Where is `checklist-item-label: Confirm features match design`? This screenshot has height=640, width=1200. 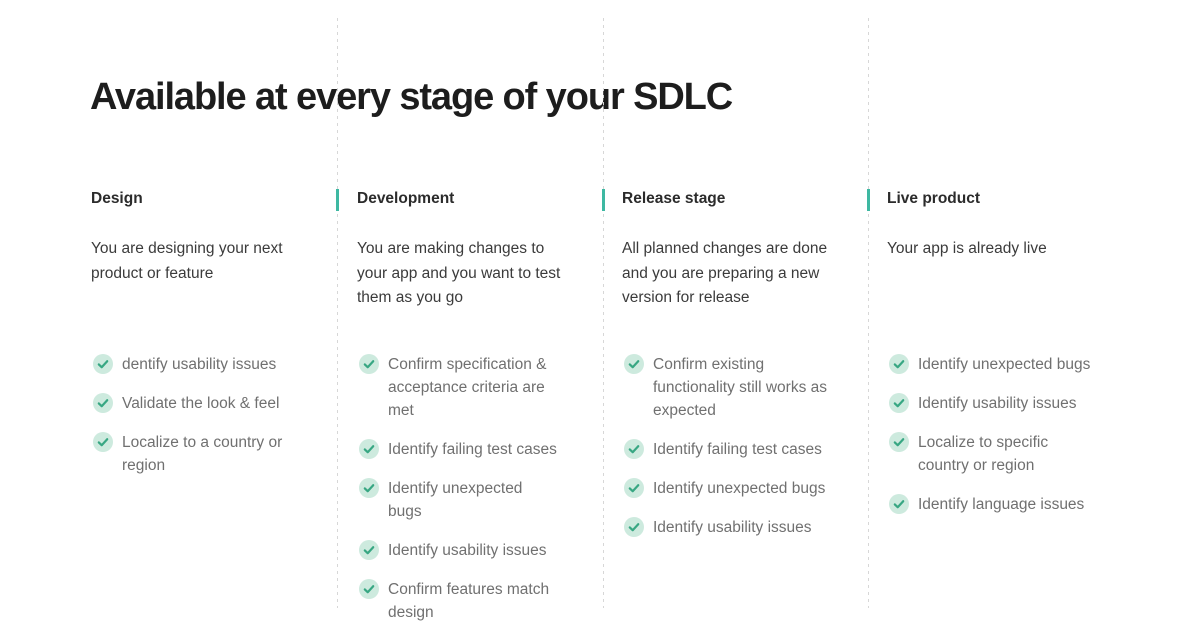
checklist-item-label: Confirm features match design is located at coordinates (469, 601).